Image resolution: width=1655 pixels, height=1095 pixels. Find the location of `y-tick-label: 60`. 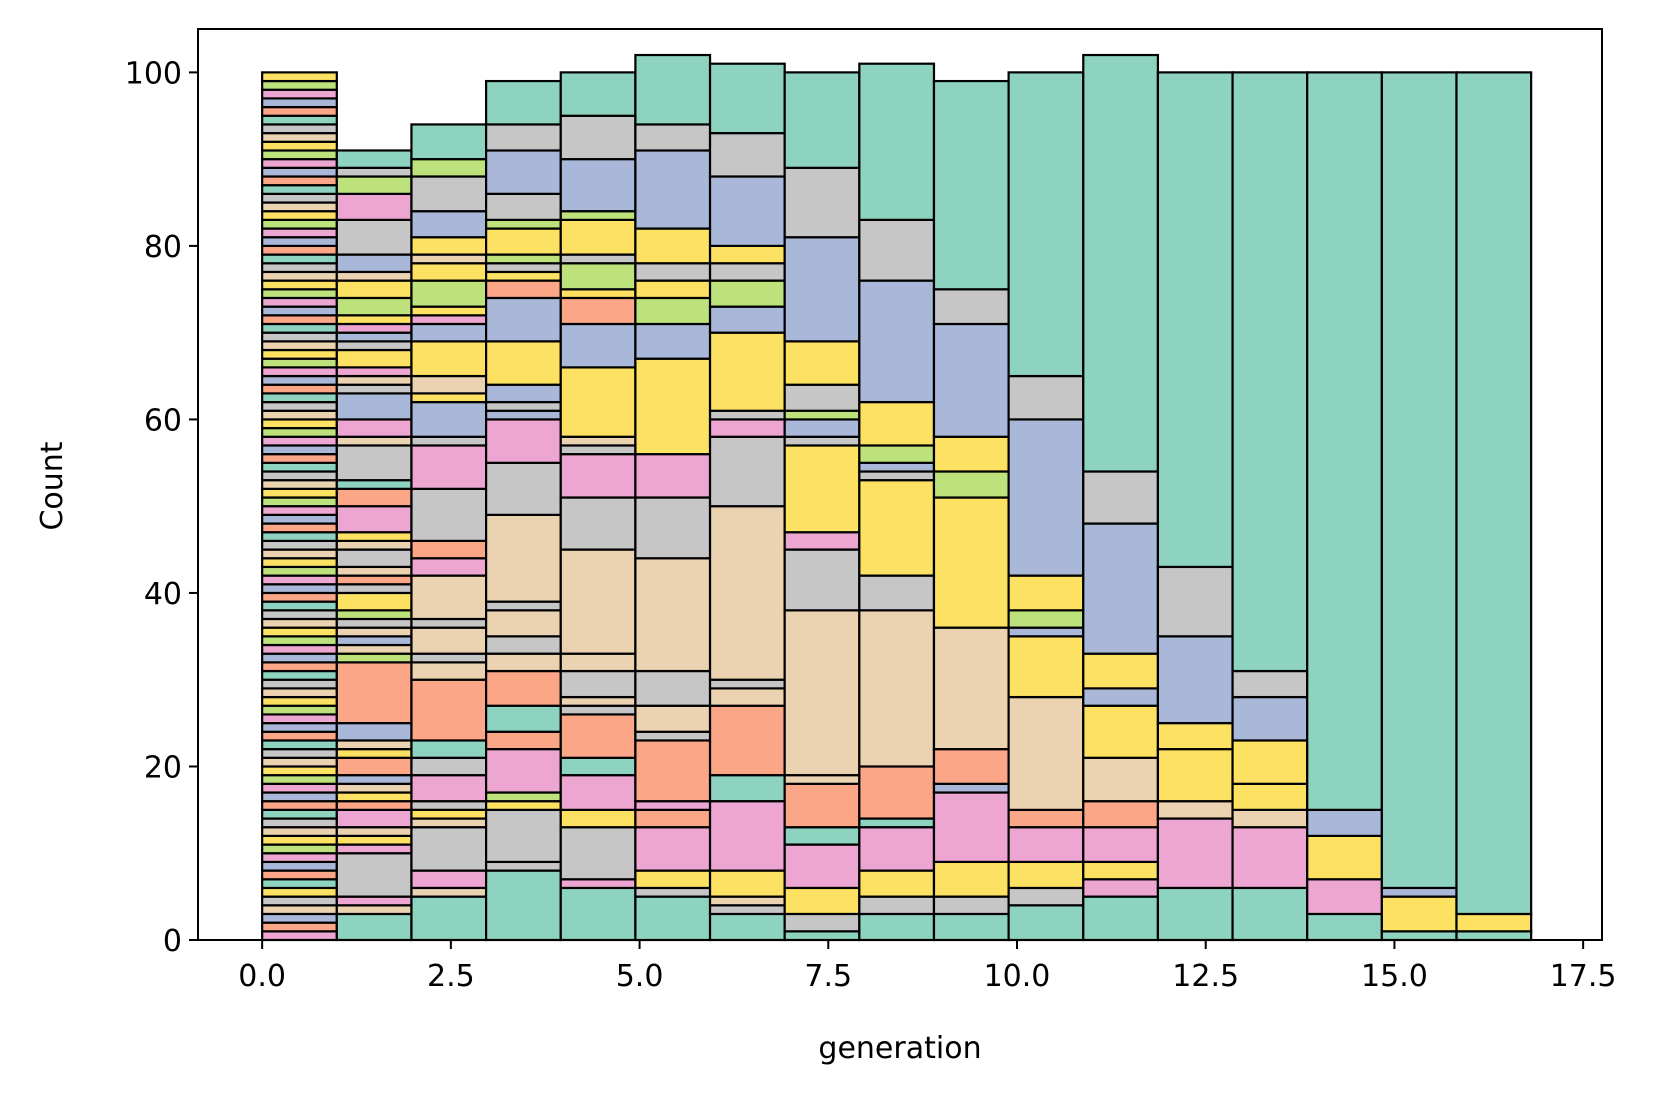

y-tick-label: 60 is located at coordinates (163, 420).